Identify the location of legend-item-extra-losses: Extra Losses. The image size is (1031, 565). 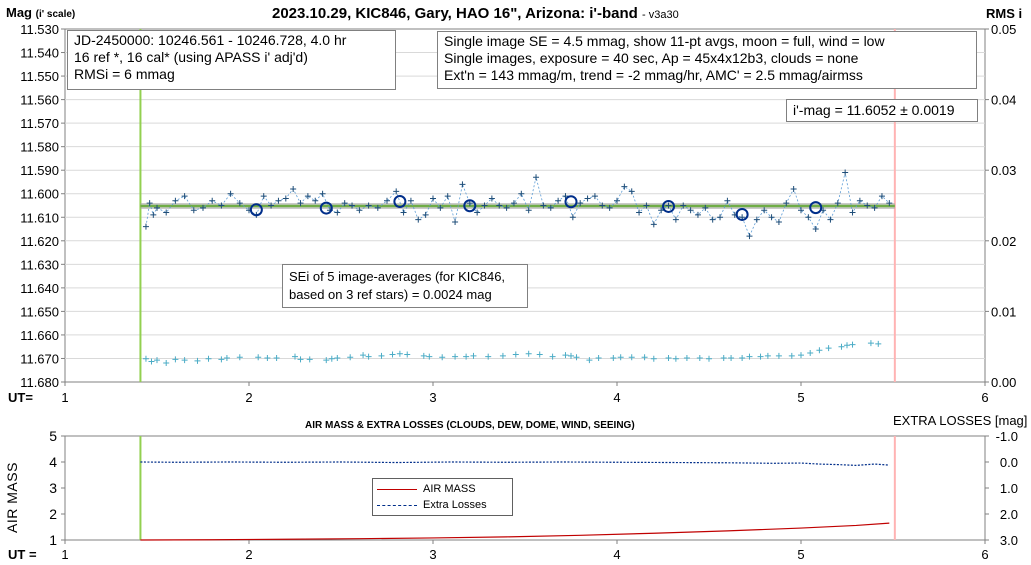
(442, 505).